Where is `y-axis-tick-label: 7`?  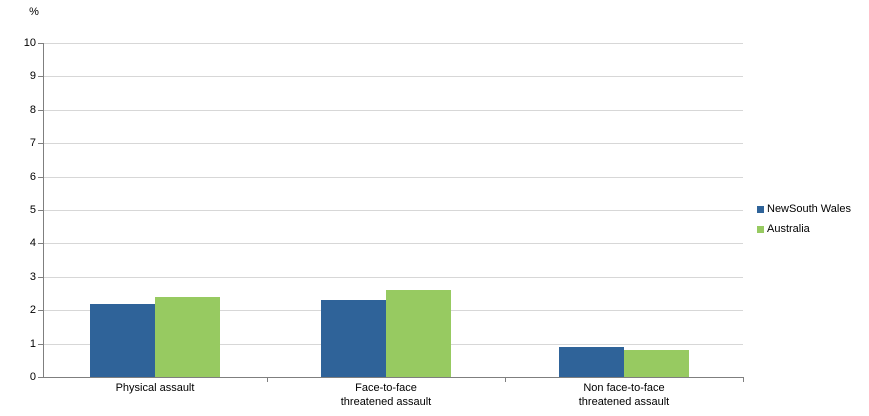 y-axis-tick-label: 7 is located at coordinates (32, 143).